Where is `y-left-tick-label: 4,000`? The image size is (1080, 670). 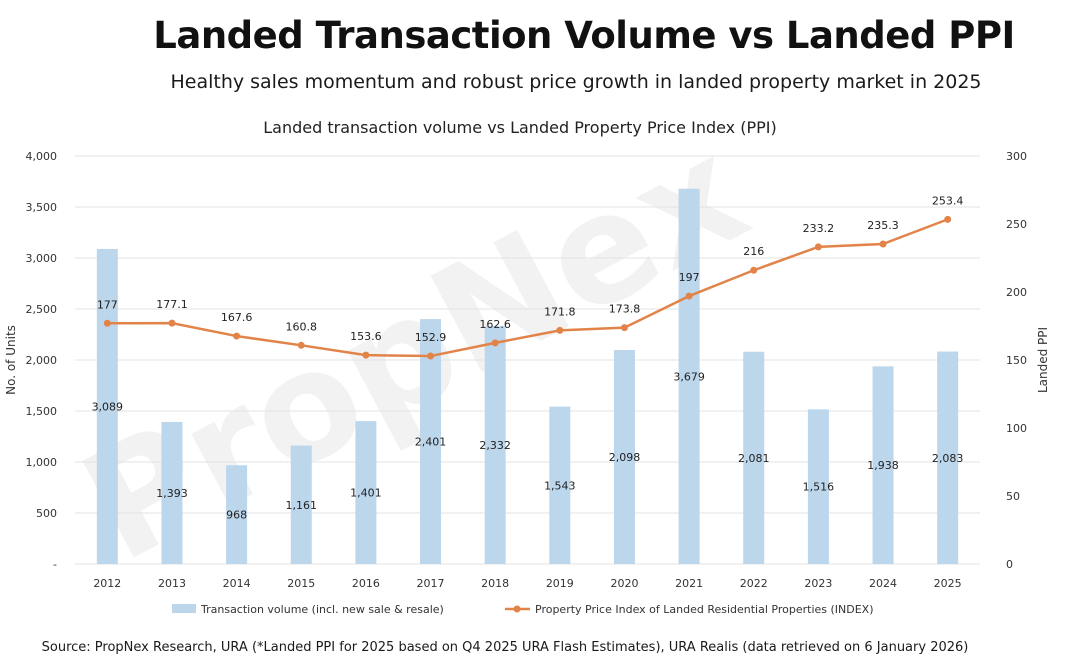 y-left-tick-label: 4,000 is located at coordinates (42, 156).